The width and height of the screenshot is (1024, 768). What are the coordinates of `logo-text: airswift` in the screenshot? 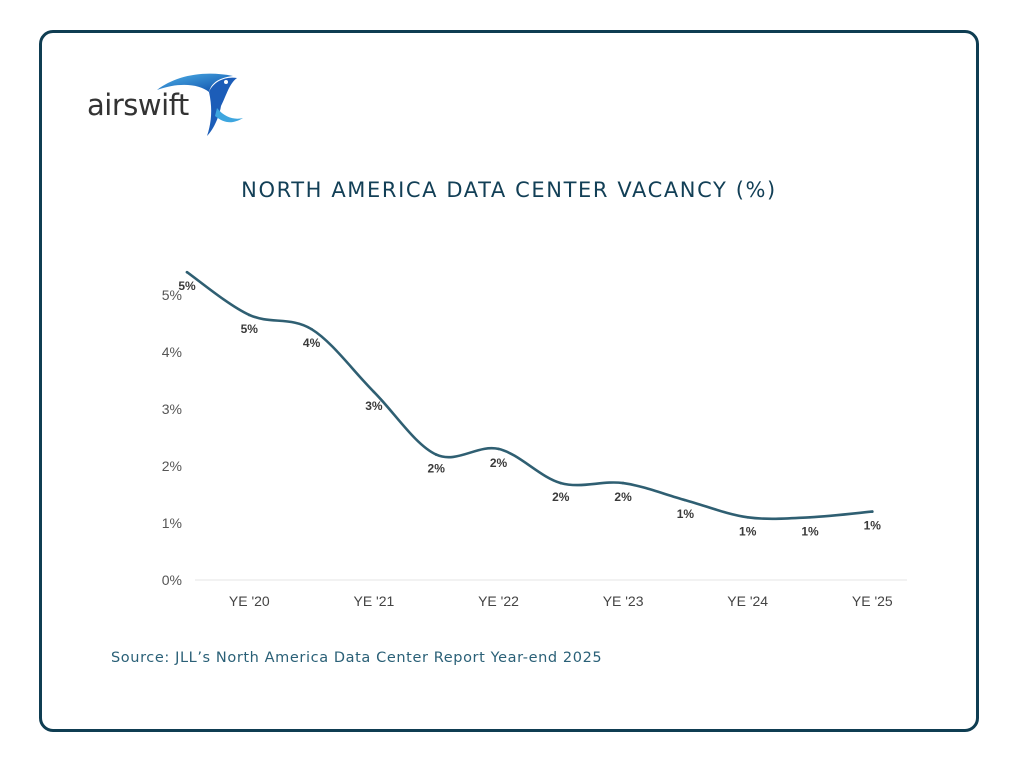 It's located at (138, 105).